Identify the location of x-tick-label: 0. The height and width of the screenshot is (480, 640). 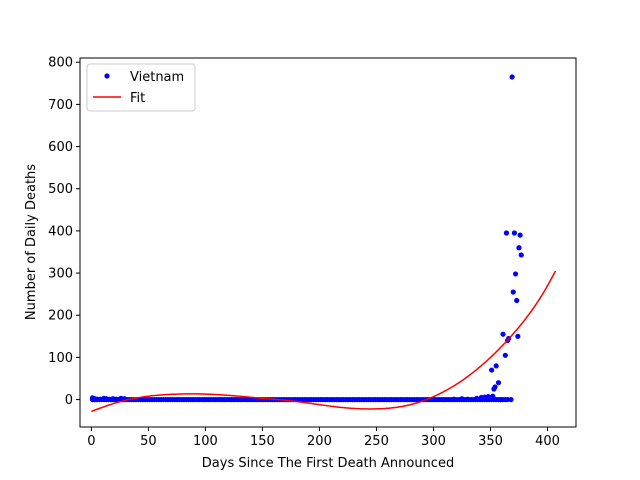
(91, 441).